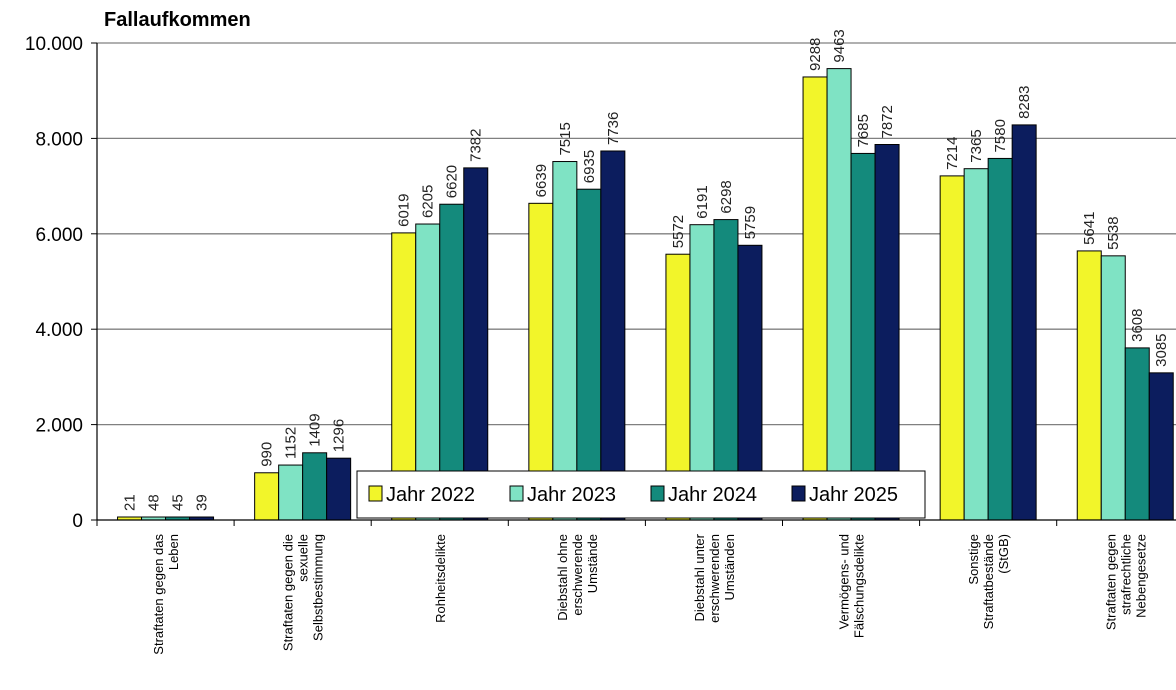 This screenshot has width=1176, height=690. Describe the element at coordinates (59, 139) in the screenshot. I see `y-tick-label: 8.000` at that location.